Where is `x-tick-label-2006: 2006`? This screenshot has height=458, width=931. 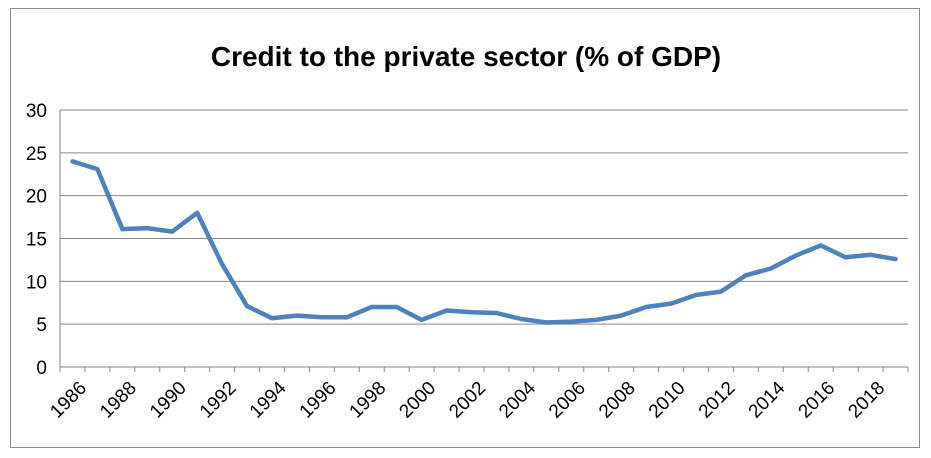
x-tick-label-2006: 2006 is located at coordinates (567, 400).